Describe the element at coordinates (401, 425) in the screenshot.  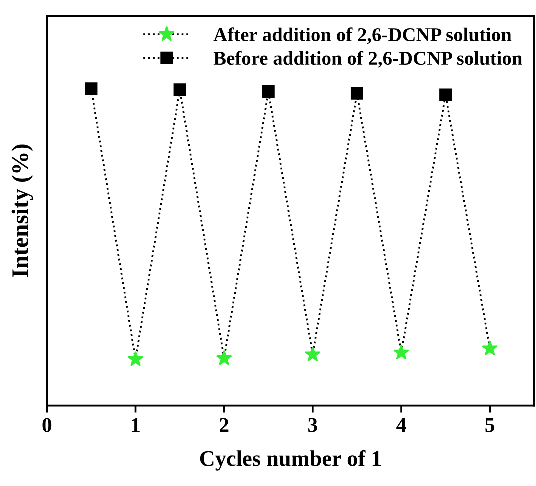
I see `x-tick-label: 4` at that location.